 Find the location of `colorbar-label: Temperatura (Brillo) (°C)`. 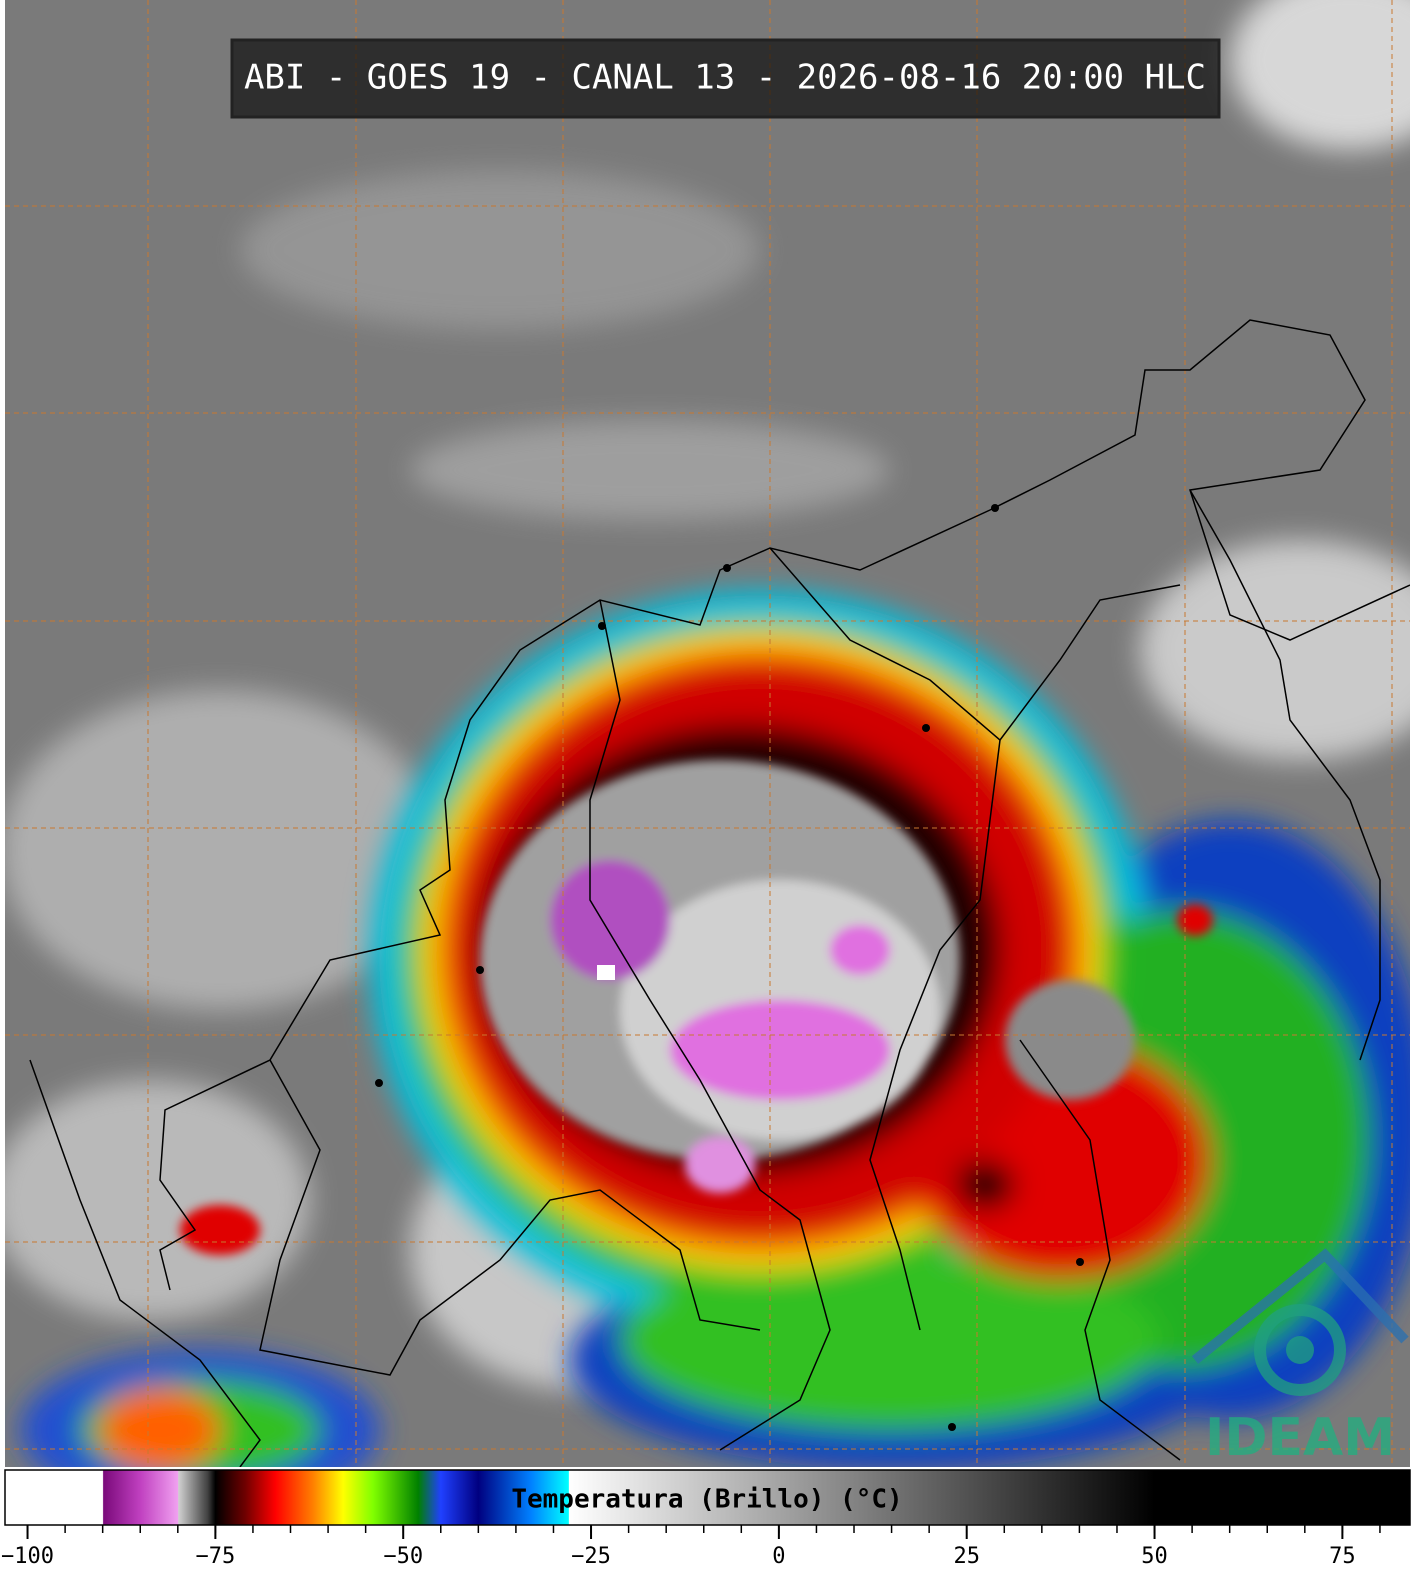

colorbar-label: Temperatura (Brillo) (°C) is located at coordinates (706, 1500).